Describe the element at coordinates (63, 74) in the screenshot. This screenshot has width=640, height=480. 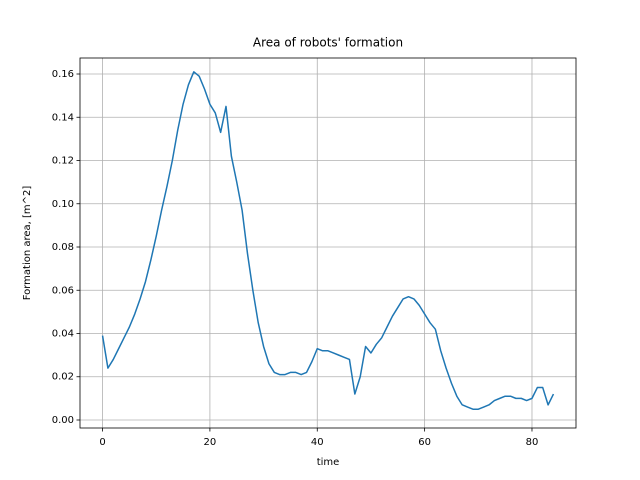
I see `y-tick-label: 0.16` at that location.